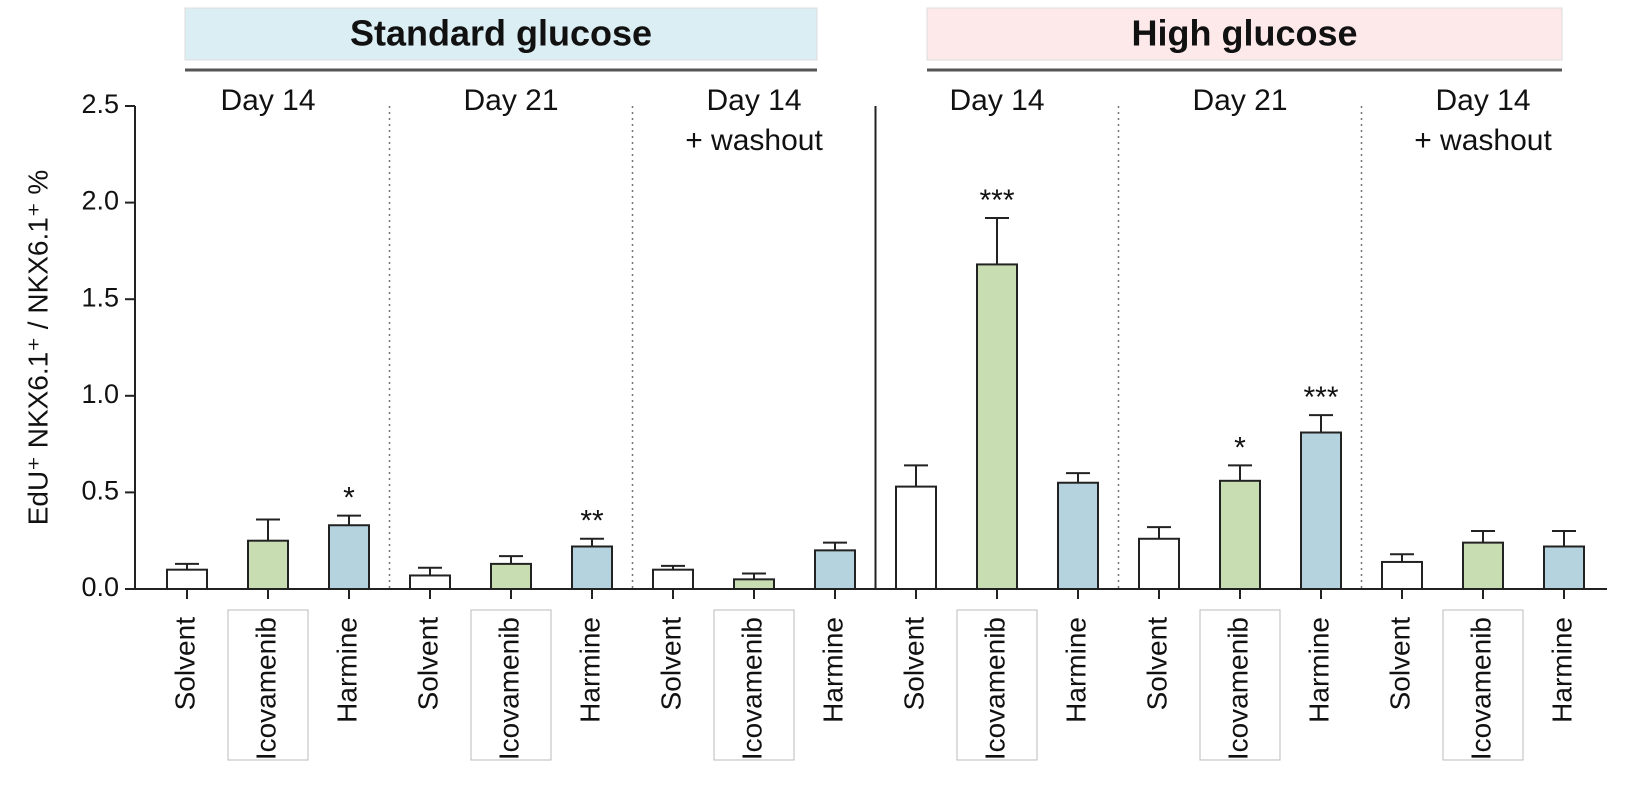  I want to click on y-tick-label: 0.5, so click(100, 491).